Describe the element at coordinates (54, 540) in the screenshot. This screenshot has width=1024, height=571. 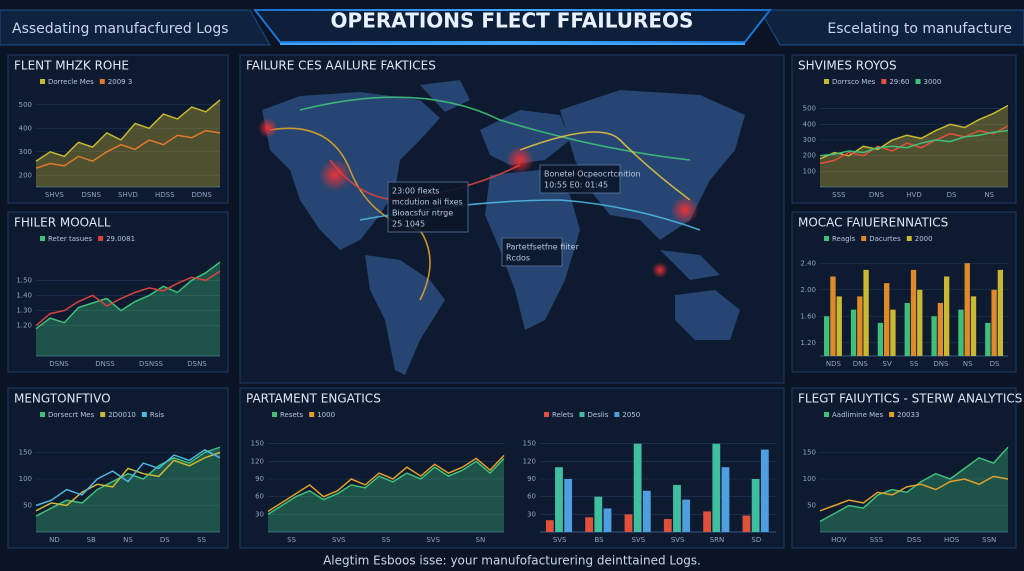
I see `x-tick-label: ND` at that location.